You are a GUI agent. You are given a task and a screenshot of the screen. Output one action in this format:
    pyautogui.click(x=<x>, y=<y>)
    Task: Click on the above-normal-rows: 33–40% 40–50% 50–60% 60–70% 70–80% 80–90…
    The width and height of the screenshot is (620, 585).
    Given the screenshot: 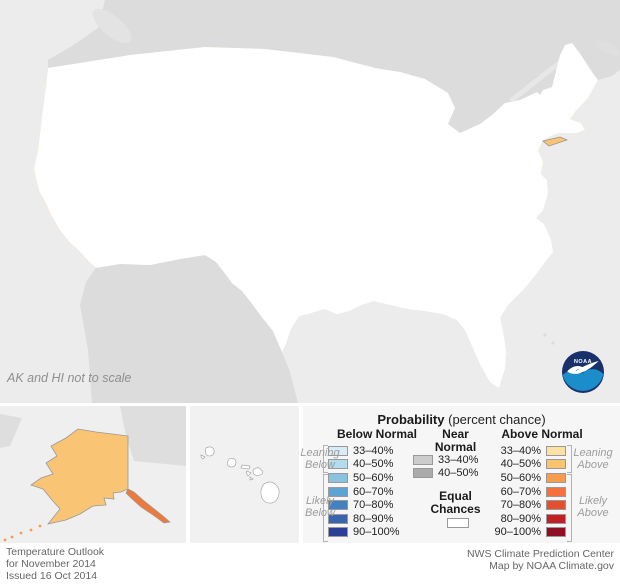 What is the action you would take?
    pyautogui.click(x=529, y=491)
    